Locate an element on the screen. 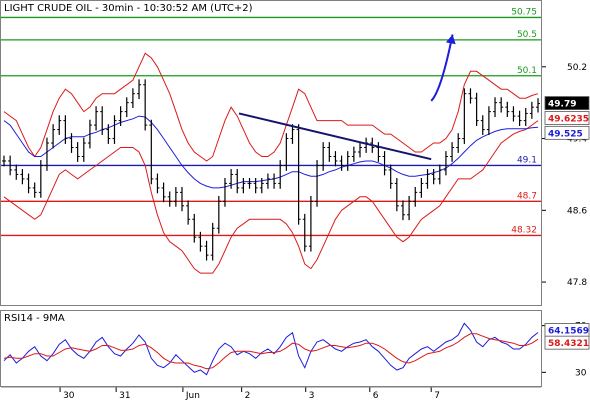  rsi-layer is located at coordinates (271, 349).